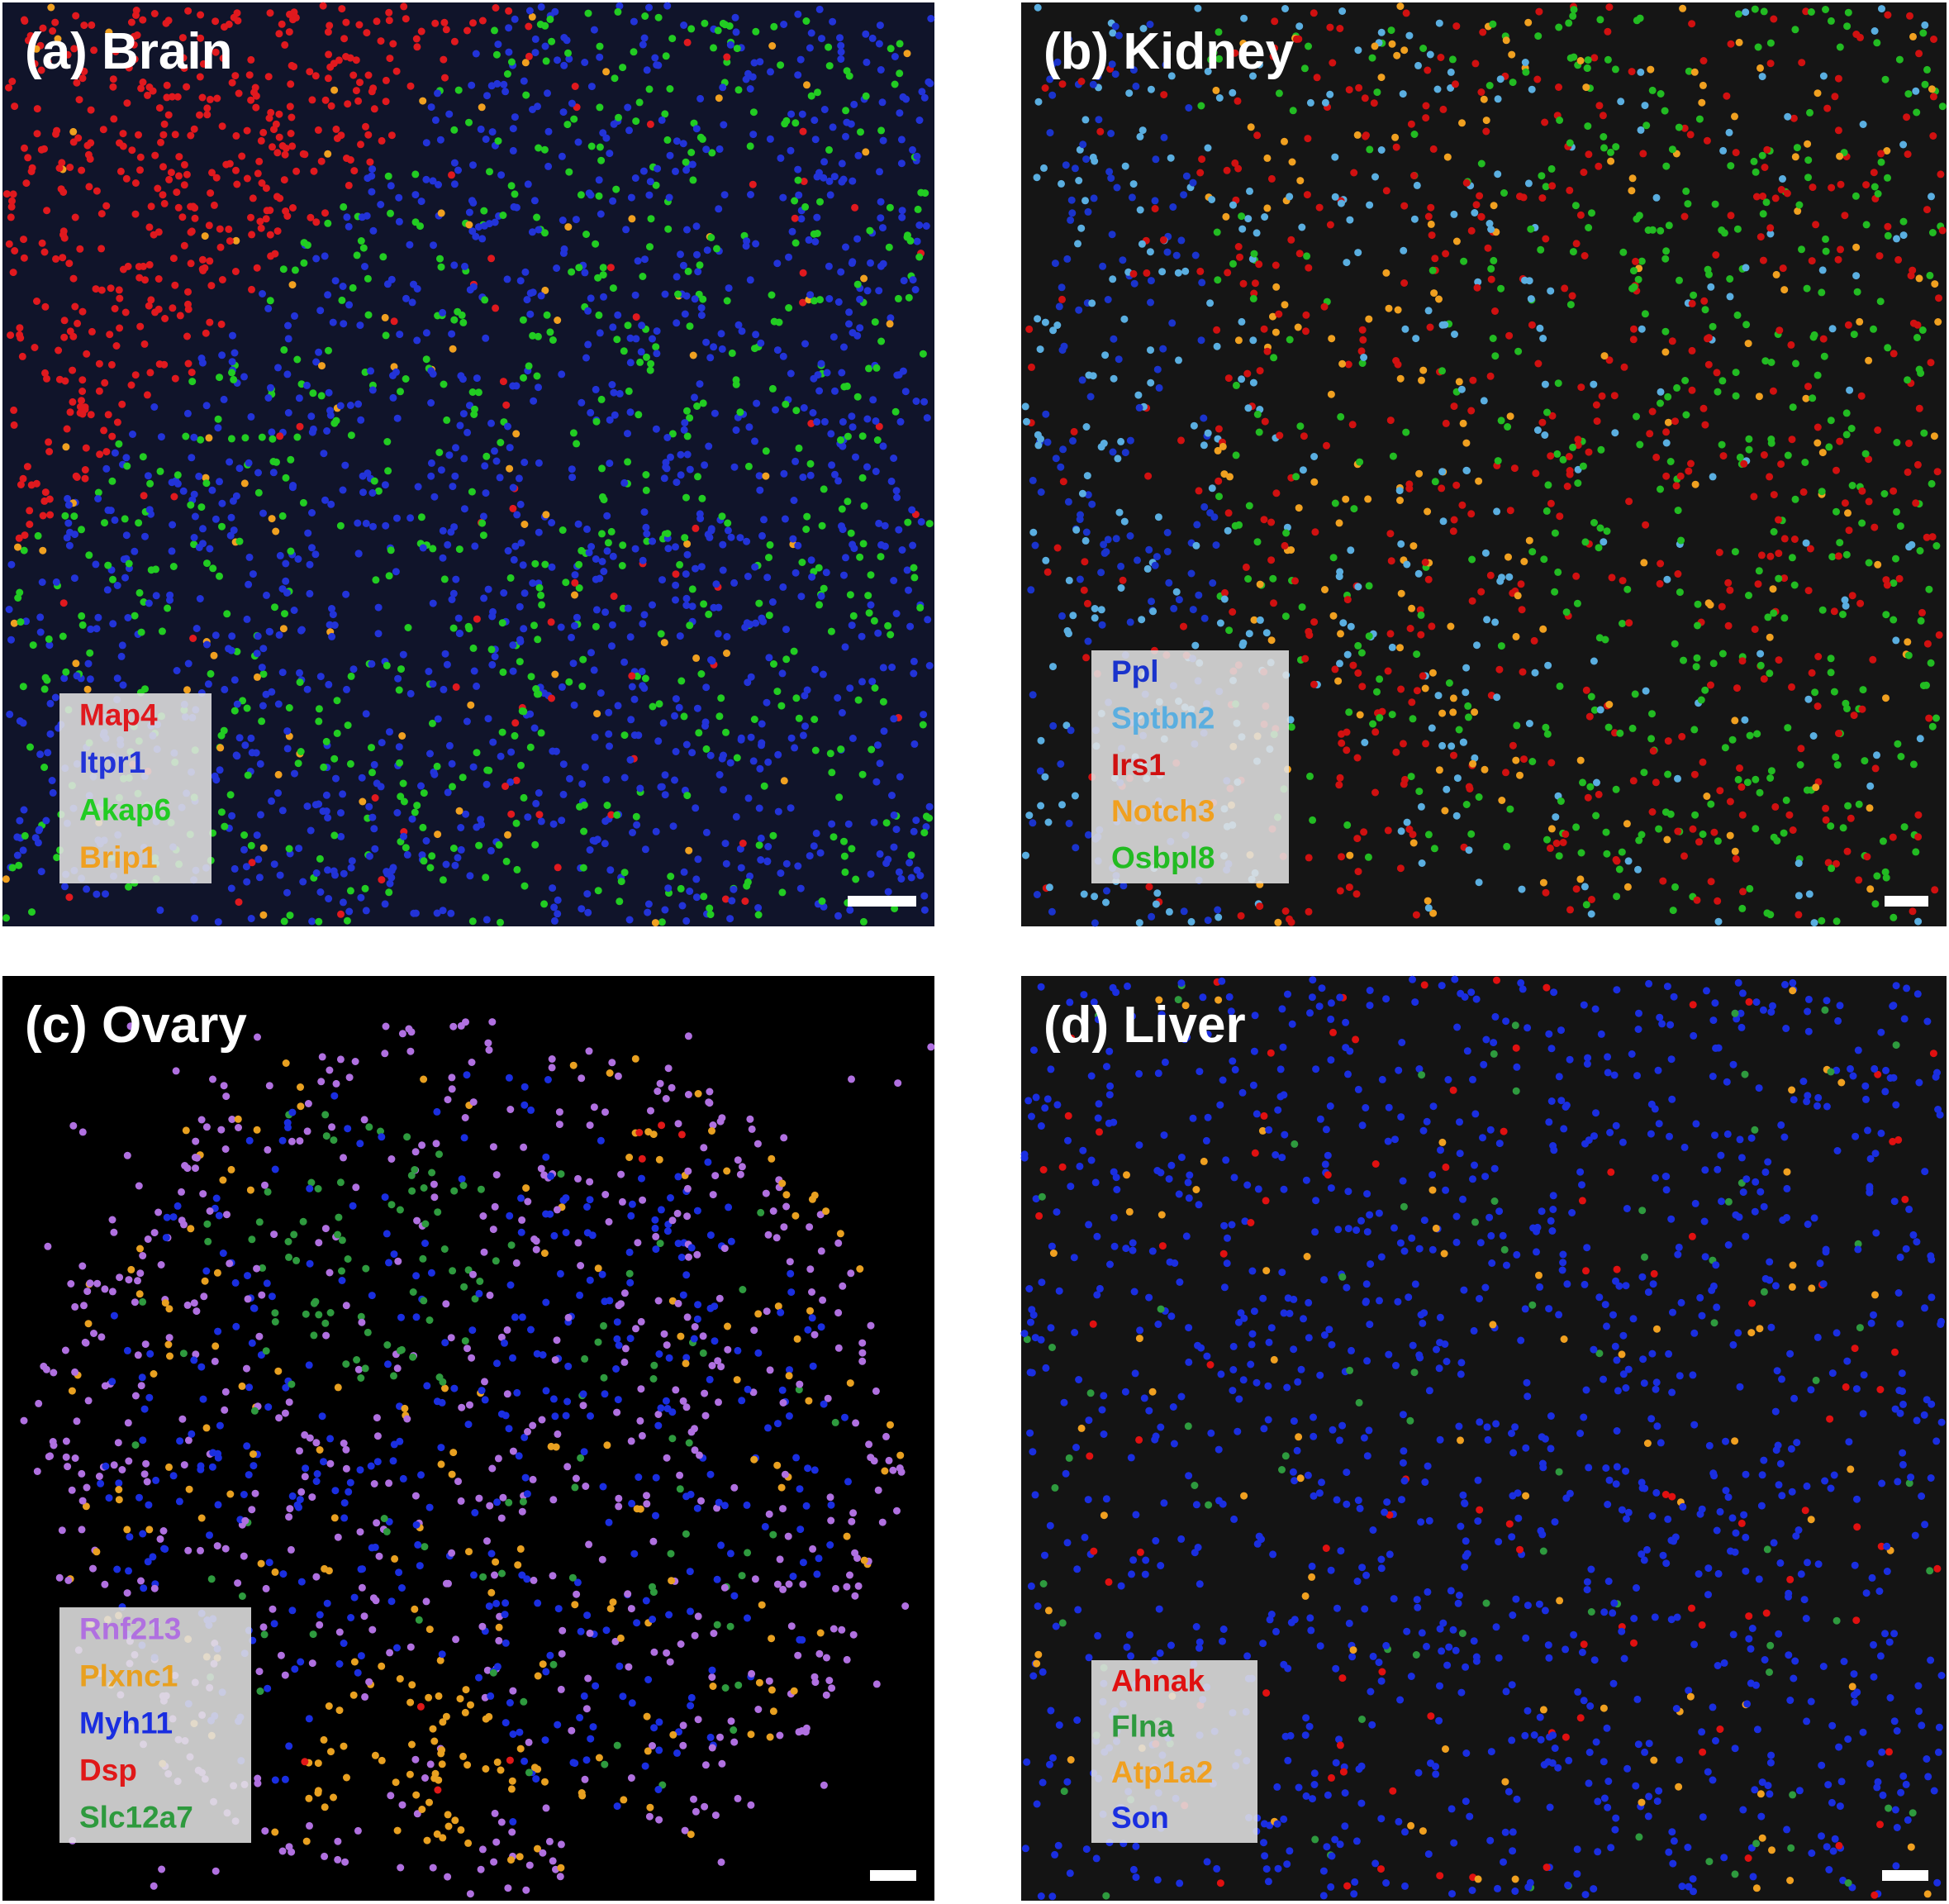 This screenshot has width=1949, height=1904. Describe the element at coordinates (1138, 765) in the screenshot. I see `legend-entry: Irs1` at that location.